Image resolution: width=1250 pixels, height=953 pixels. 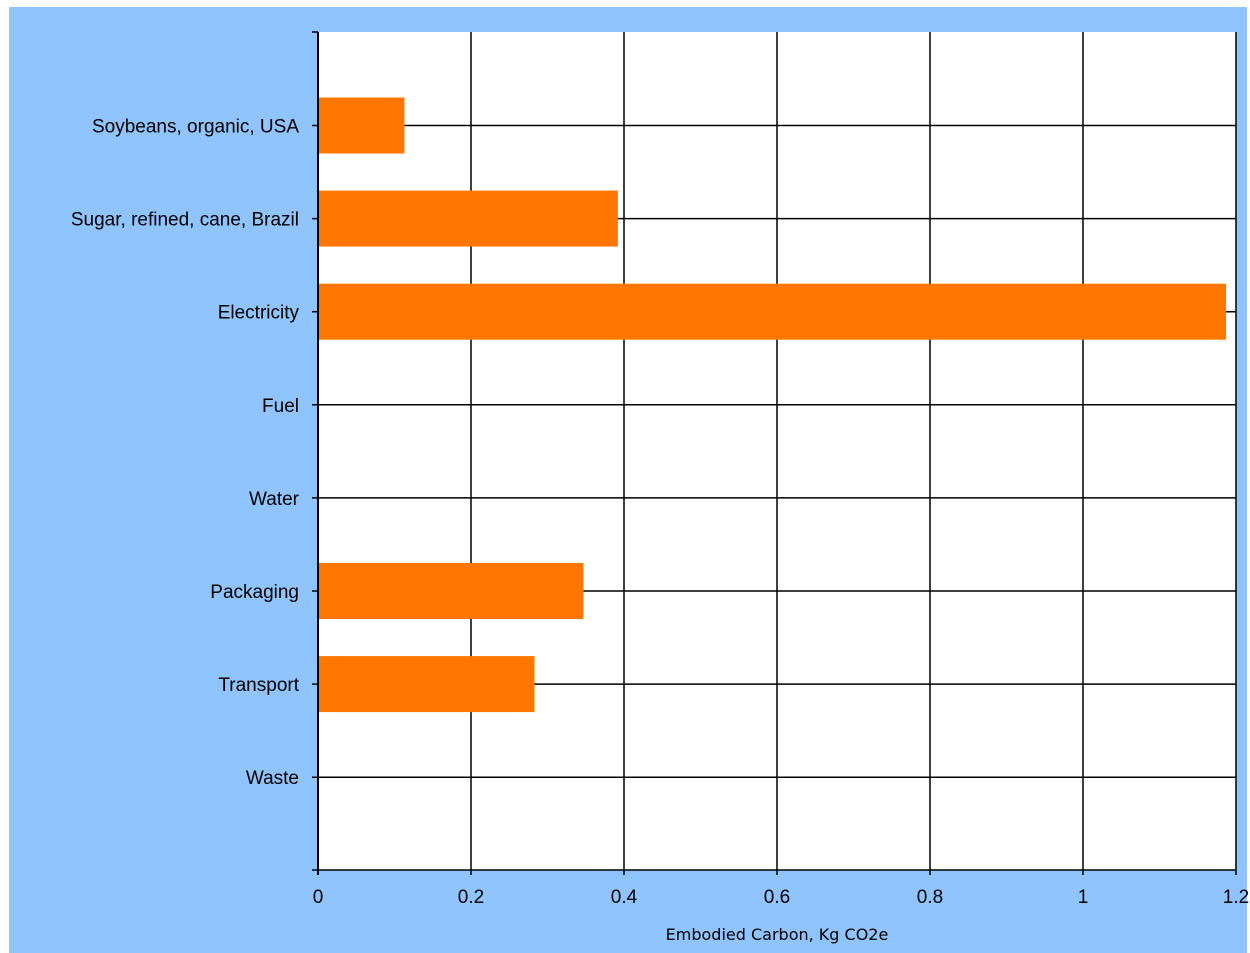 What do you see at coordinates (777, 934) in the screenshot?
I see `x-axis-title: Embodied Carbon, Kg CO2e` at bounding box center [777, 934].